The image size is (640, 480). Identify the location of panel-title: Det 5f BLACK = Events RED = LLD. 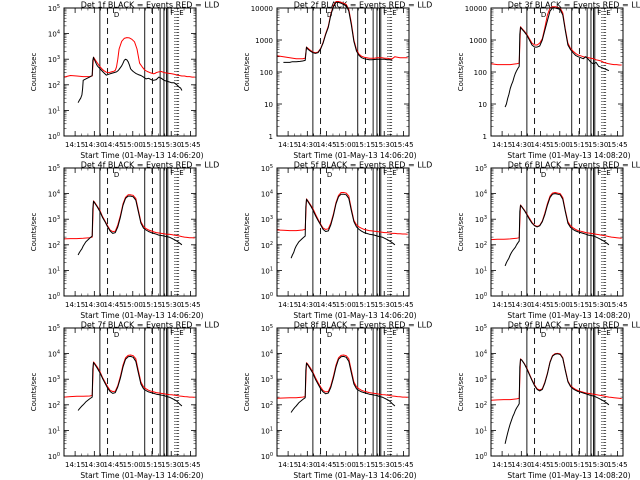
(363, 165).